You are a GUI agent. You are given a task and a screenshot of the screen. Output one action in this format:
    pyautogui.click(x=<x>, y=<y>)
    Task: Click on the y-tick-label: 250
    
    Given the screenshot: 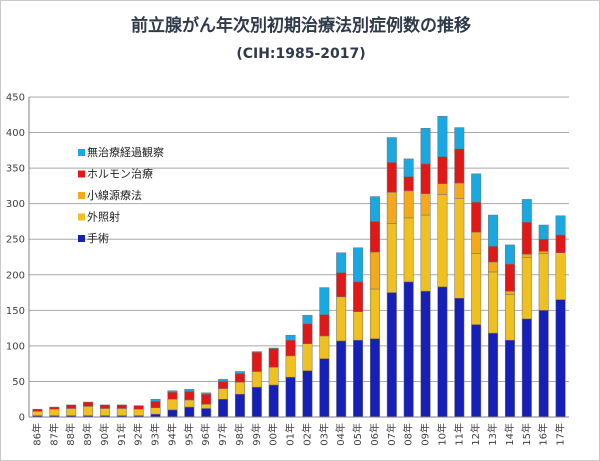 What is the action you would take?
    pyautogui.click(x=15, y=240)
    